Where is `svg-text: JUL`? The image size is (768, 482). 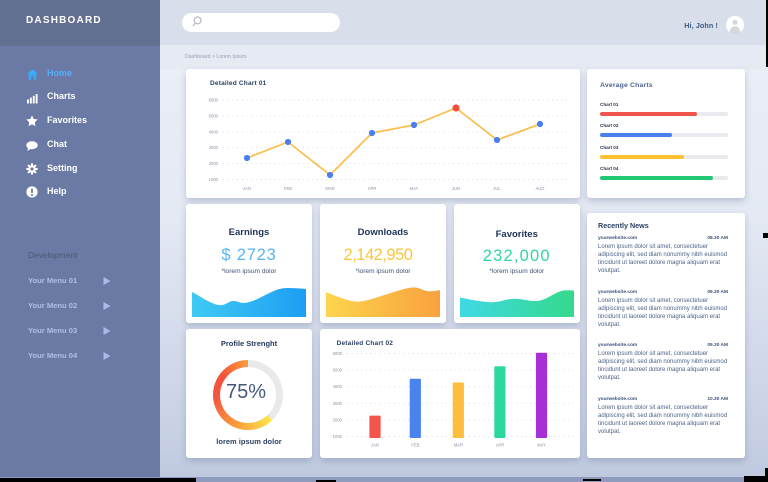
svg-text: JUL is located at coordinates (497, 188).